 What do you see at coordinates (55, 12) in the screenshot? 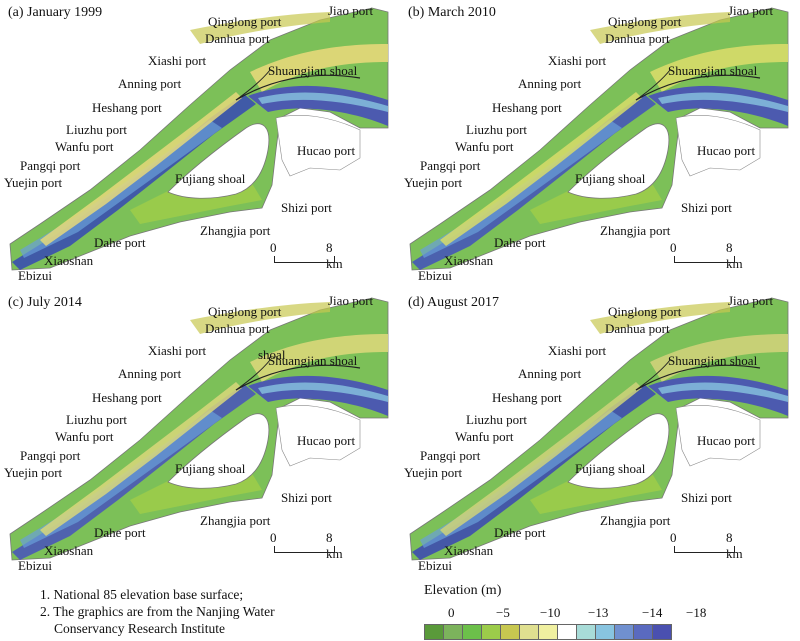
I see `panel-title: (a) January 1999` at bounding box center [55, 12].